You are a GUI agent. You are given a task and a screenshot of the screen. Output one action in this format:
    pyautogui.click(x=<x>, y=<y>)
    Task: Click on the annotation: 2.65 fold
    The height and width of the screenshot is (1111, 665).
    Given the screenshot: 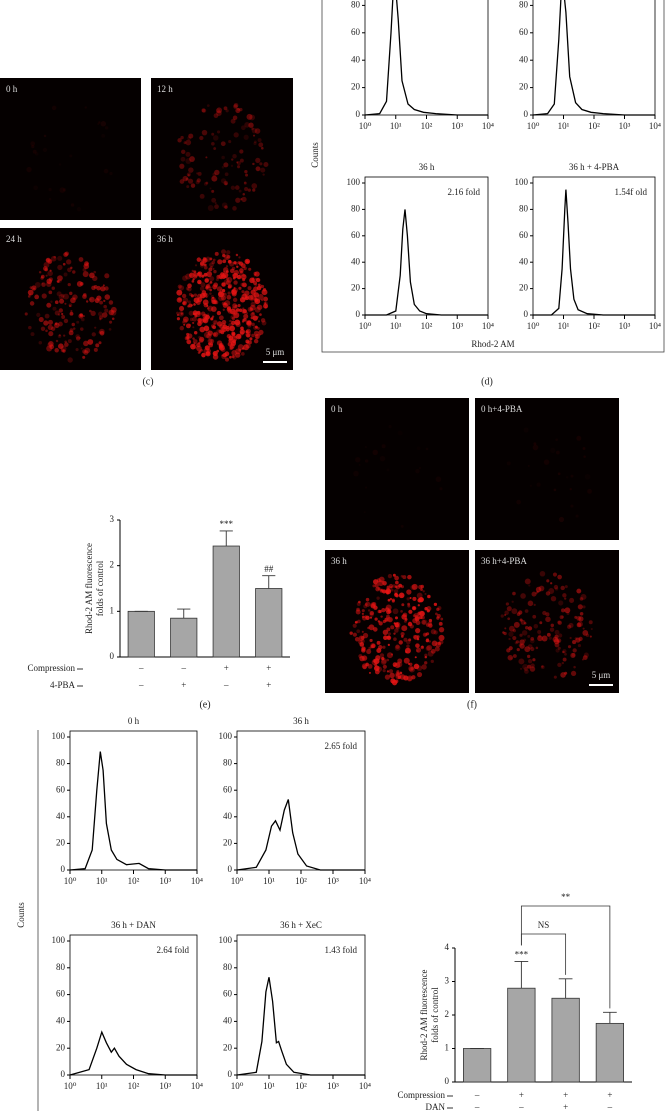 What is the action you would take?
    pyautogui.click(x=341, y=746)
    